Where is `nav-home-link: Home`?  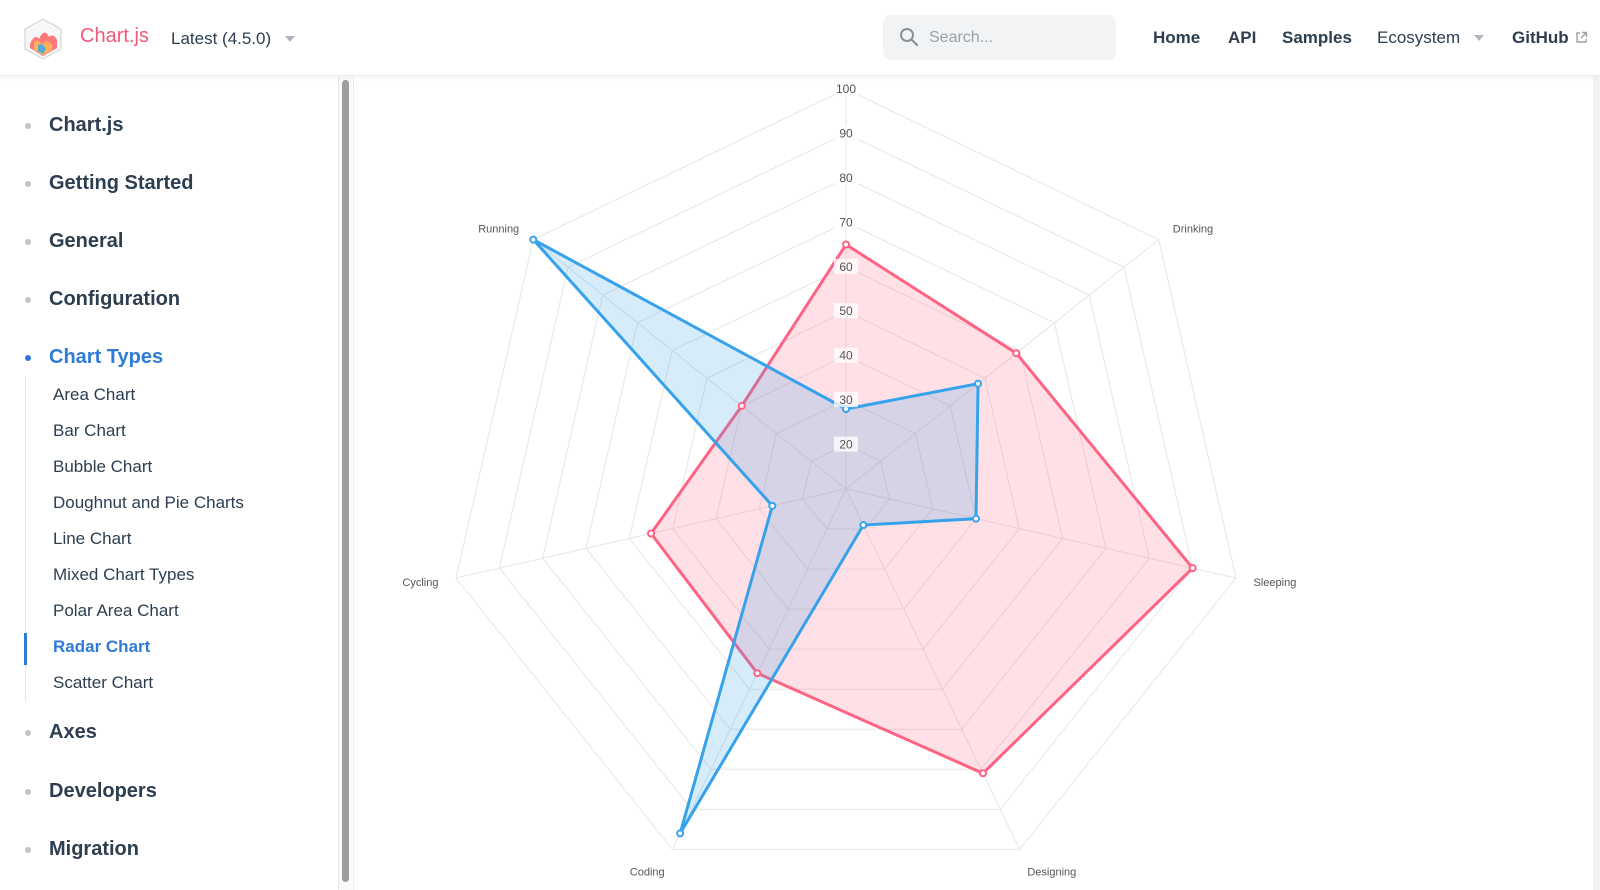 nav-home-link: Home is located at coordinates (1177, 37).